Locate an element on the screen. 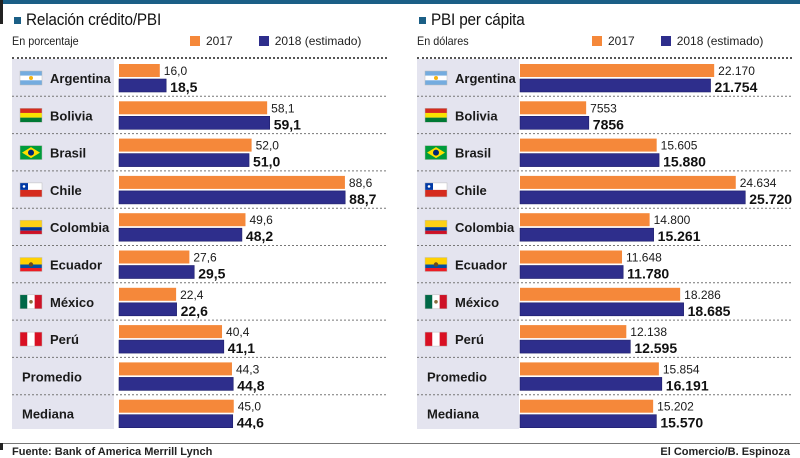 This screenshot has width=800, height=458. data-label-2017: 15.605 is located at coordinates (679, 146).